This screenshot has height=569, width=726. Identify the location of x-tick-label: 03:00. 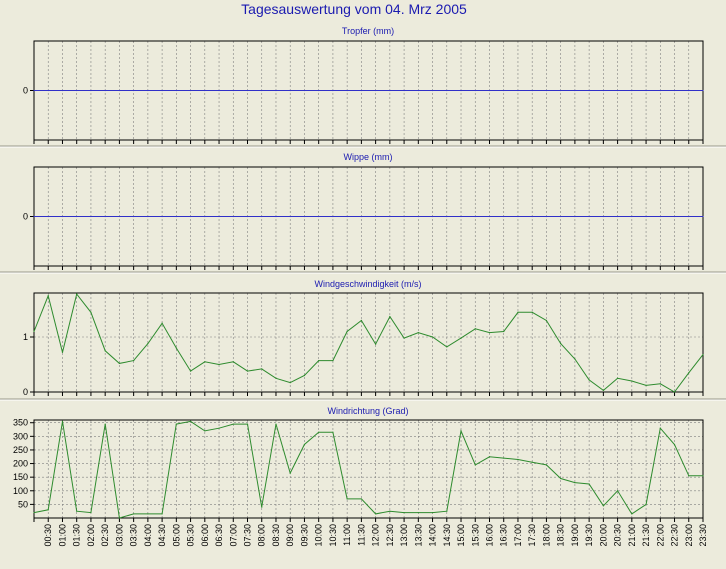
(119, 535).